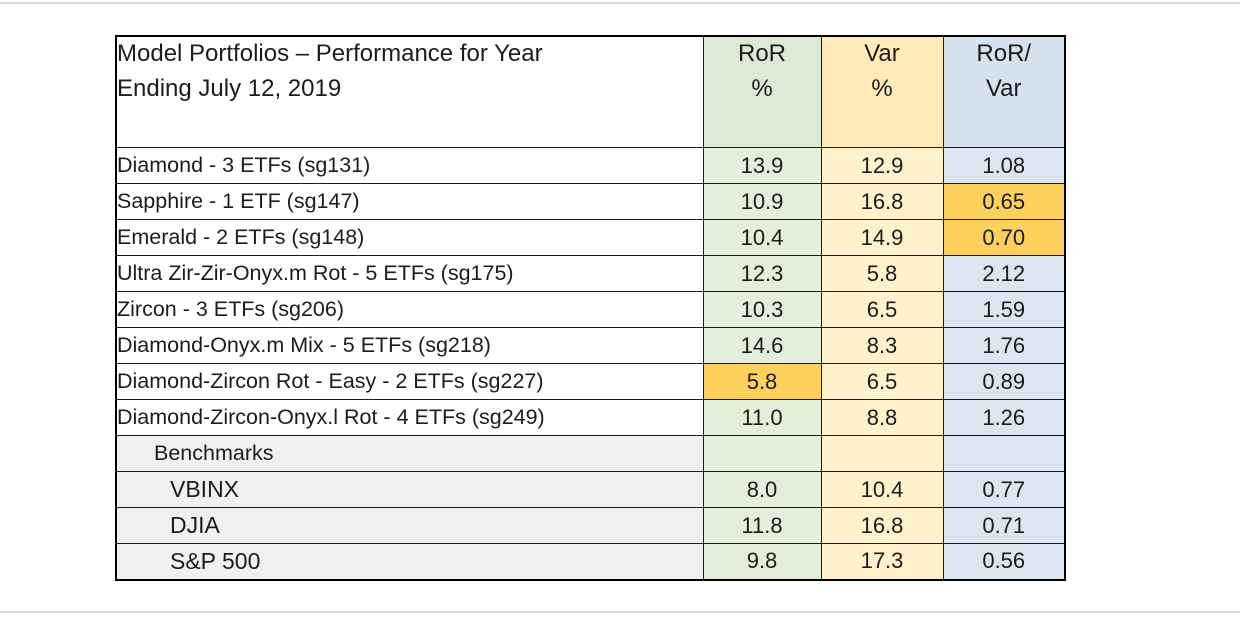  Describe the element at coordinates (882, 237) in the screenshot. I see `var-value: 14.9` at that location.